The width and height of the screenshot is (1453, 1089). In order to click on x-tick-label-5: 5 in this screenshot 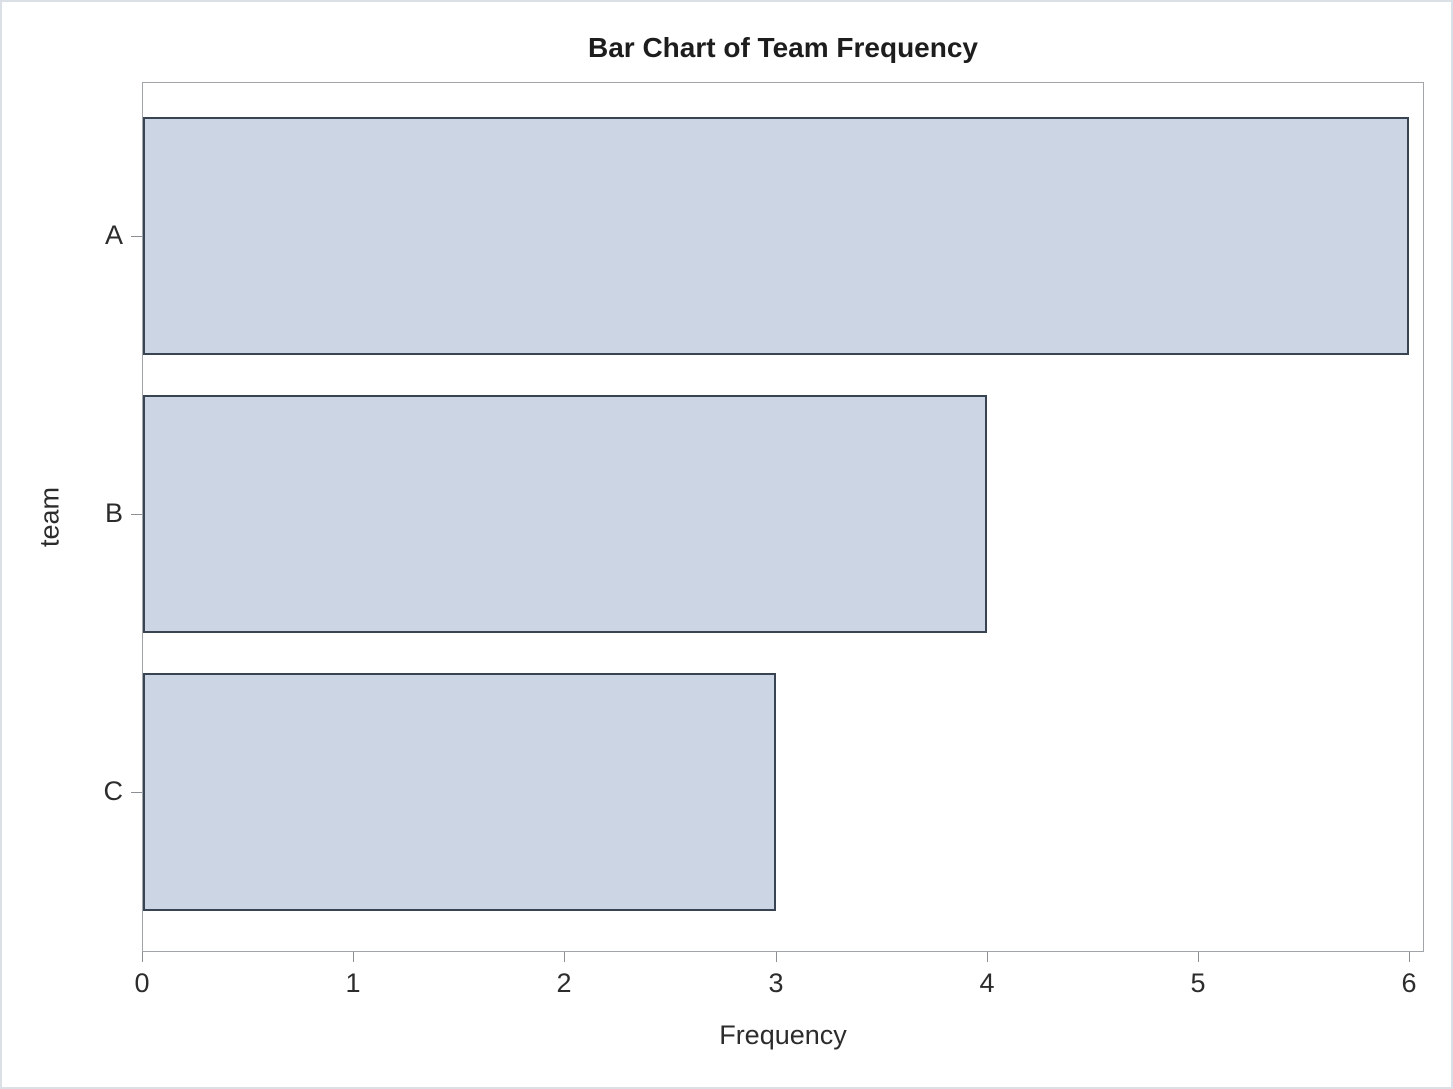, I will do `click(1198, 983)`.